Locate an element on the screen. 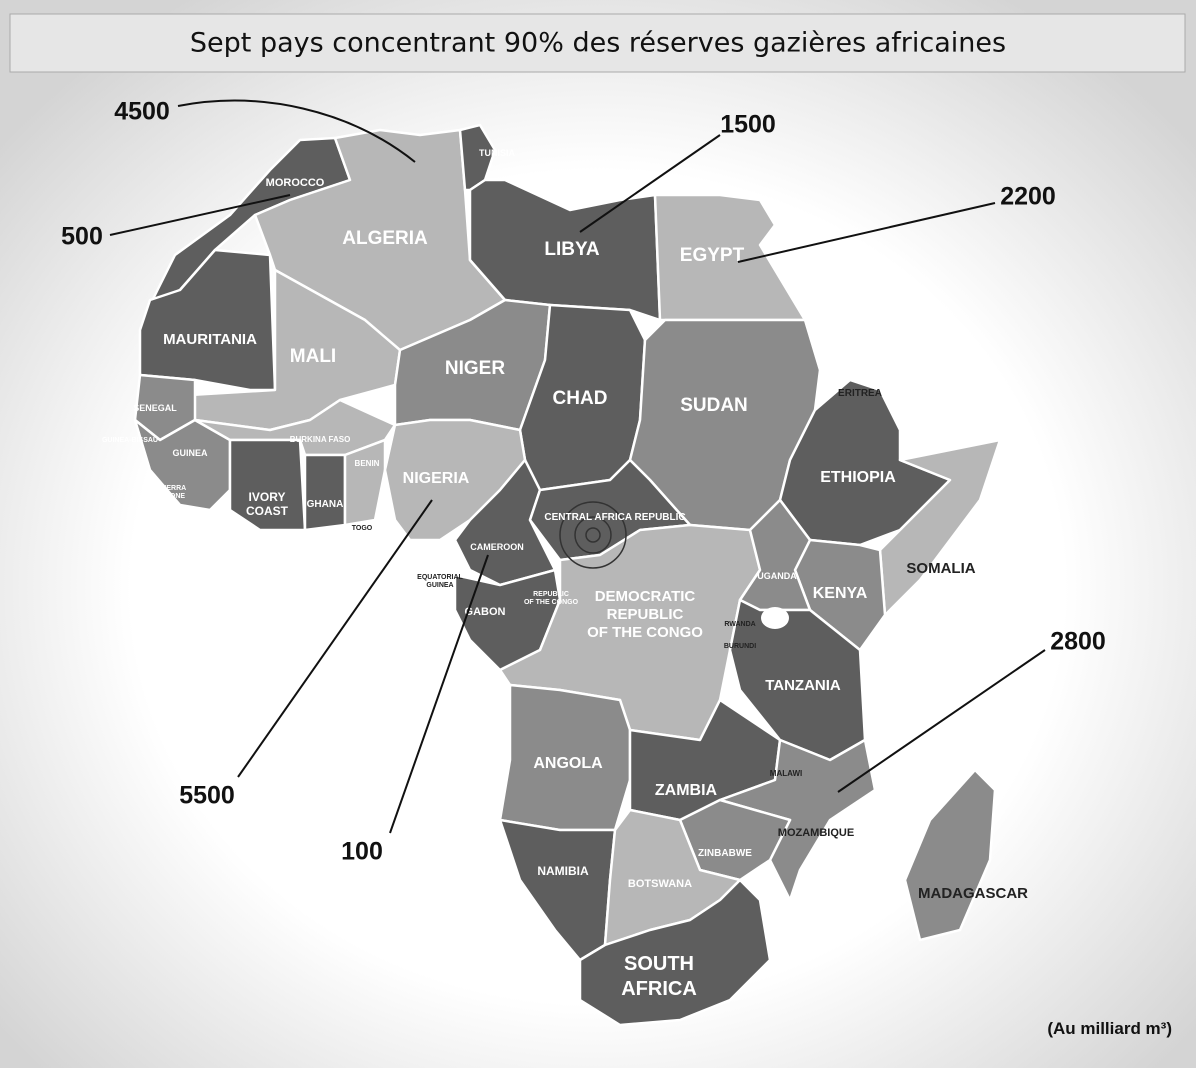 This screenshot has width=1196, height=1068. country-label: LIBYA is located at coordinates (572, 249).